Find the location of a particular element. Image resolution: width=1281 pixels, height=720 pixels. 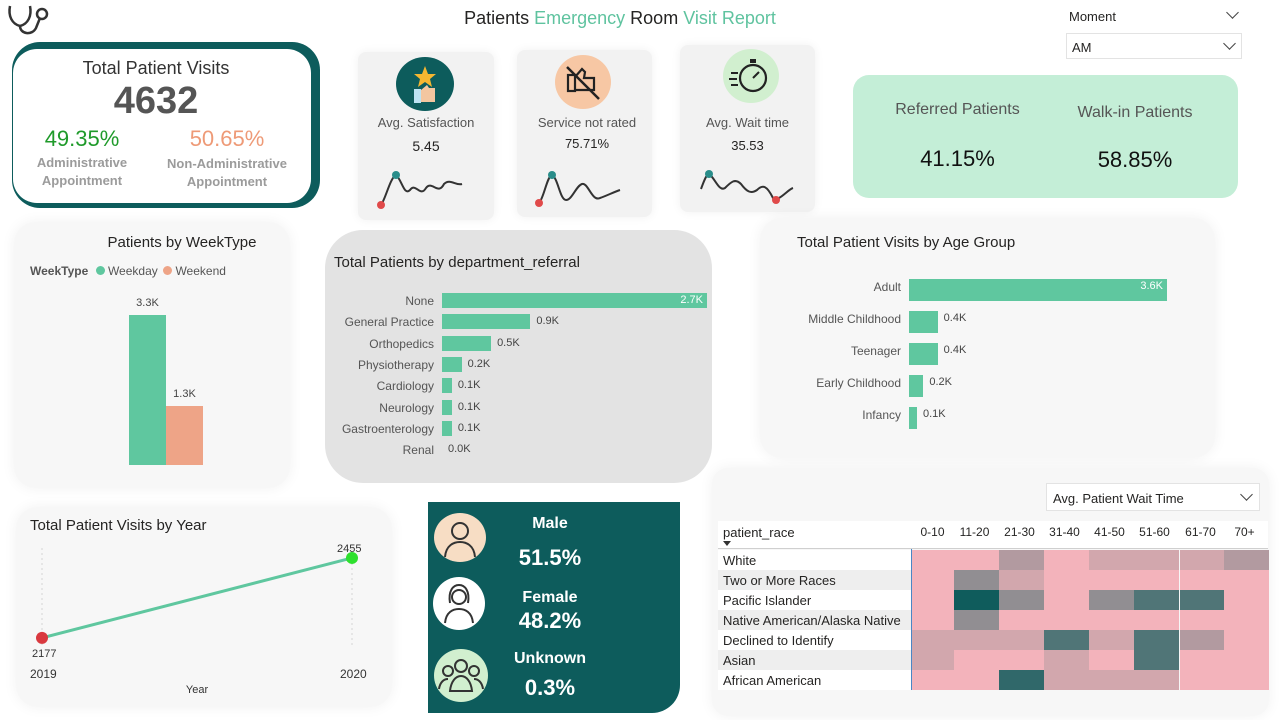

heatmap-column-header: 0-10 is located at coordinates (932, 532).